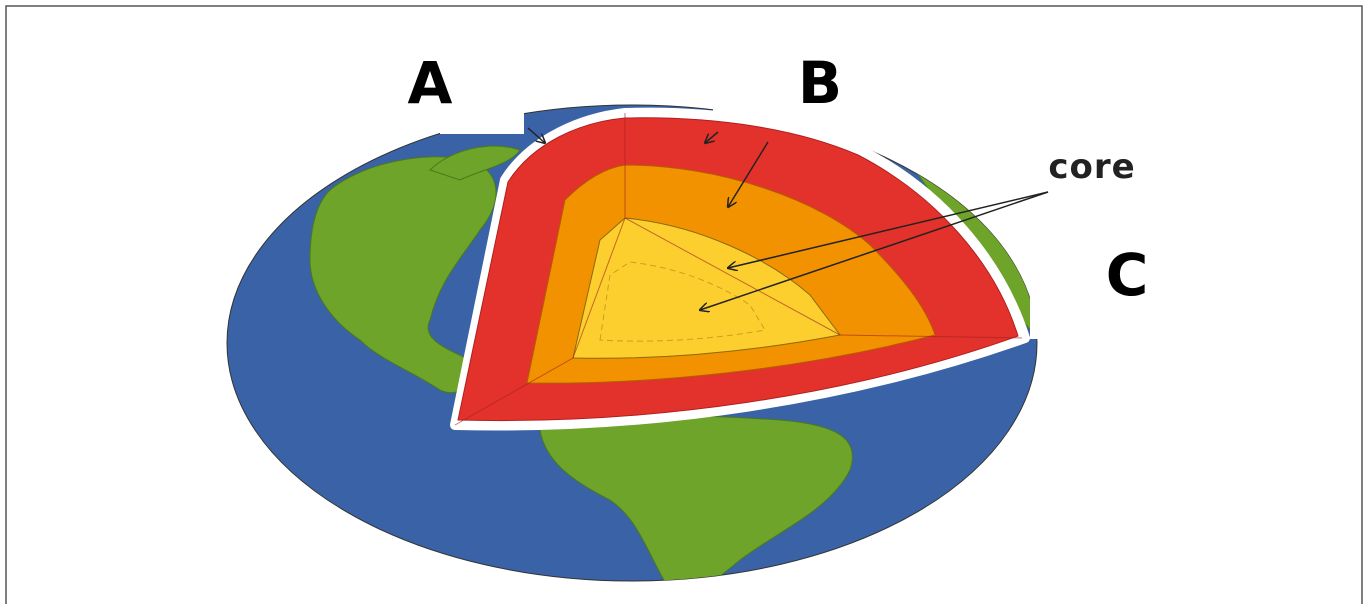  What do you see at coordinates (430, 83) in the screenshot?
I see `label-a: A` at bounding box center [430, 83].